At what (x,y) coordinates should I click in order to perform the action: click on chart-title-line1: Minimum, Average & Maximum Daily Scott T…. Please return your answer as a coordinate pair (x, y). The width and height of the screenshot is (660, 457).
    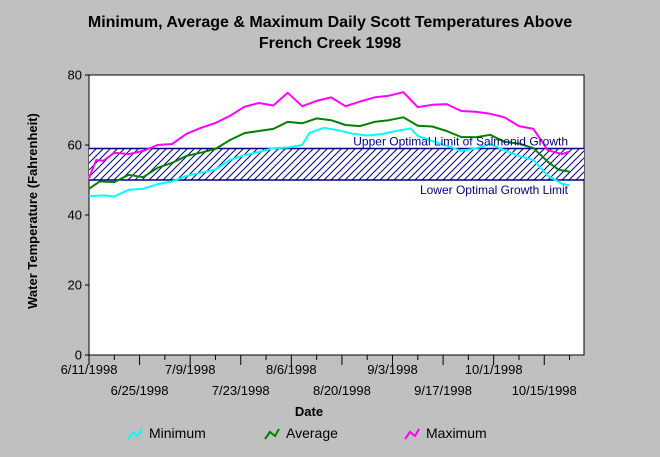
    Looking at the image, I should click on (330, 22).